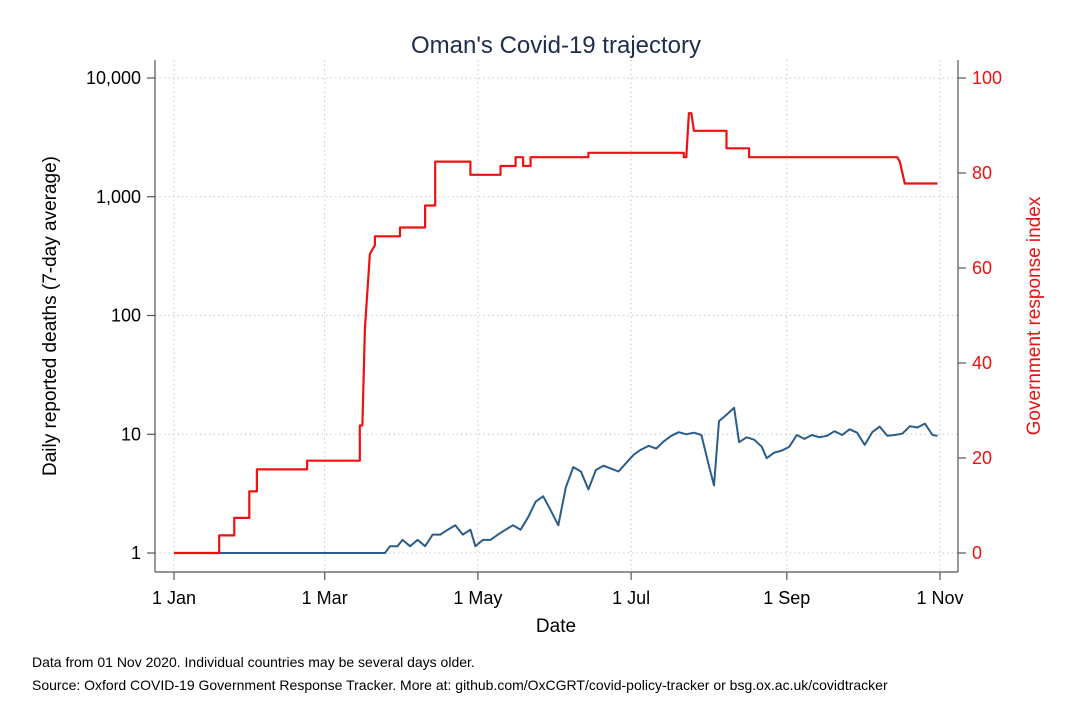 This screenshot has height=722, width=1083. What do you see at coordinates (982, 268) in the screenshot?
I see `y-right-tick-label: 60` at bounding box center [982, 268].